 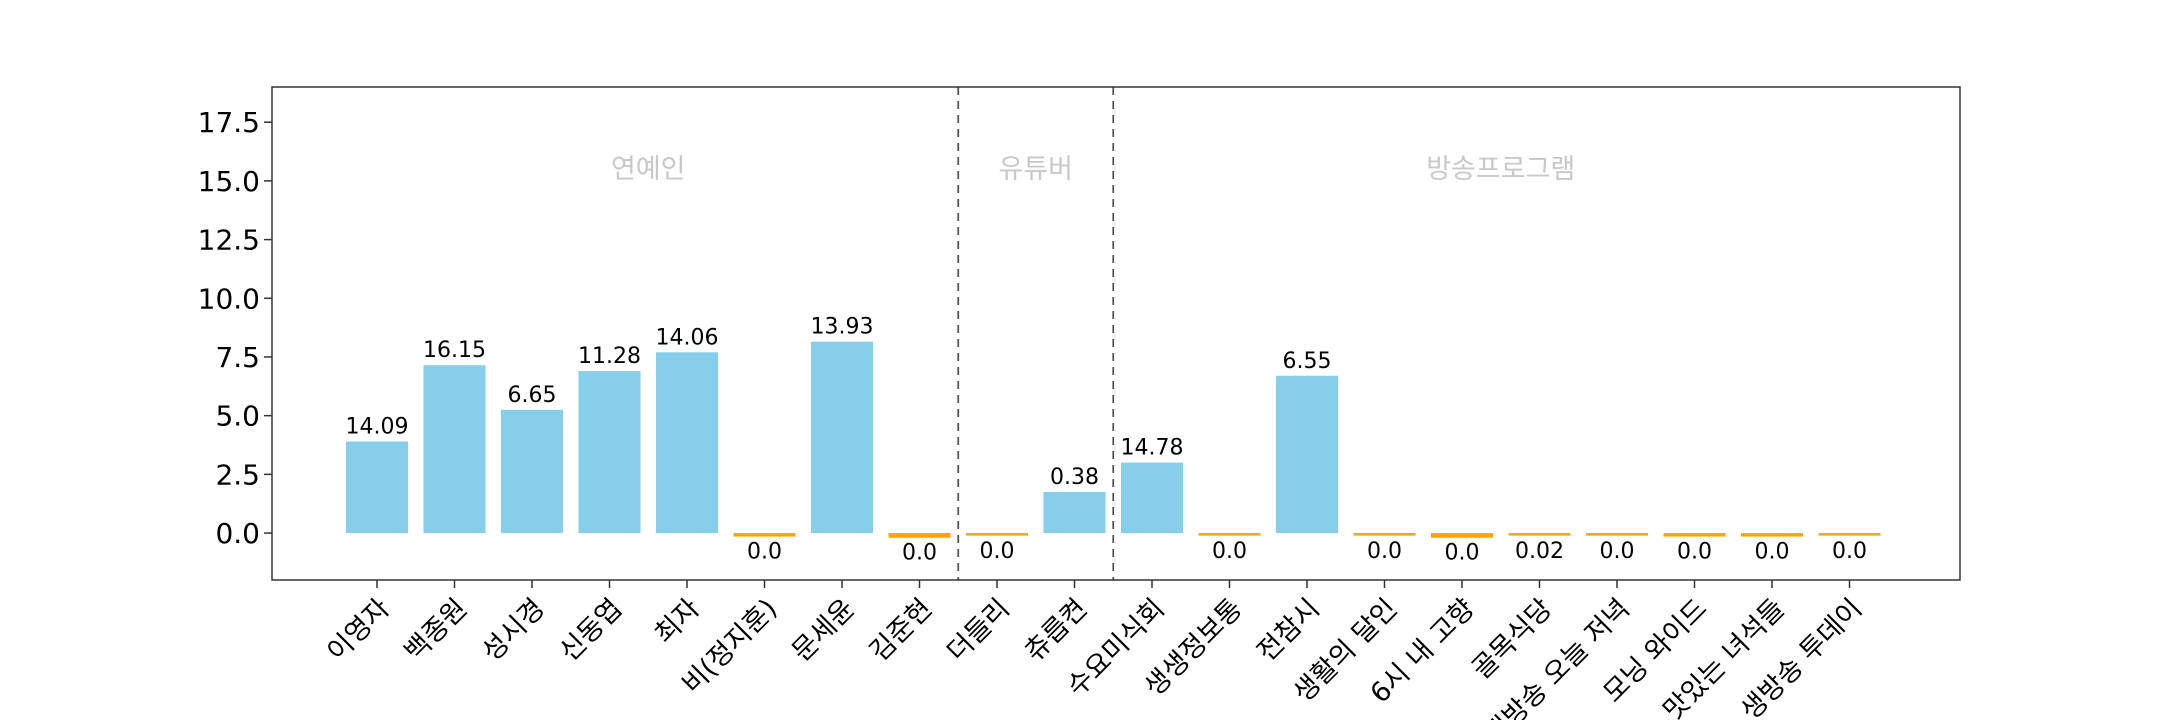 I want to click on group-dividers, so click(x=1036, y=333).